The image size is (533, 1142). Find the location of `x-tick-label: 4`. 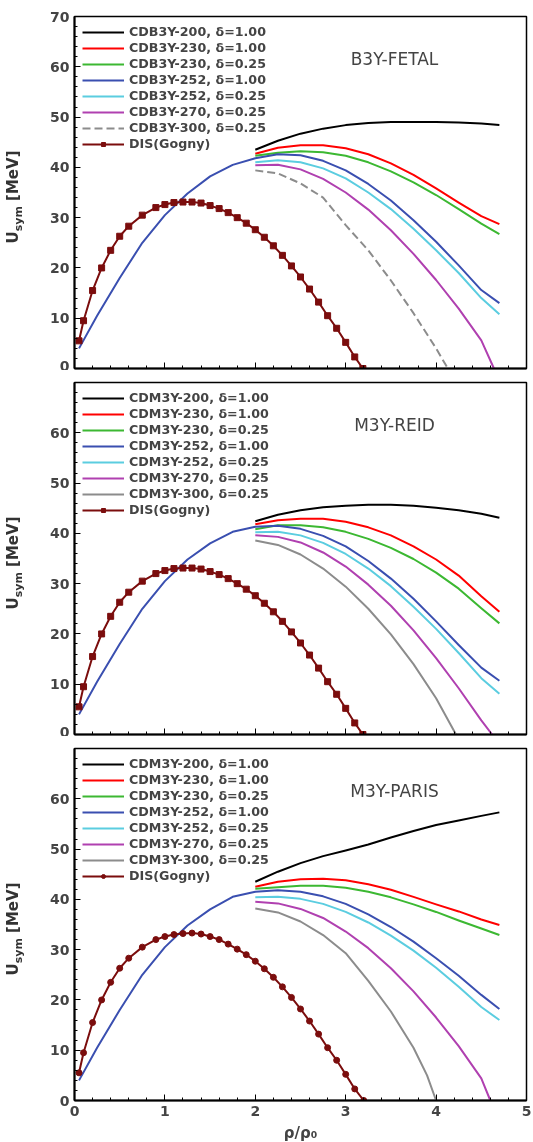

x-tick-label: 4 is located at coordinates (436, 1110).